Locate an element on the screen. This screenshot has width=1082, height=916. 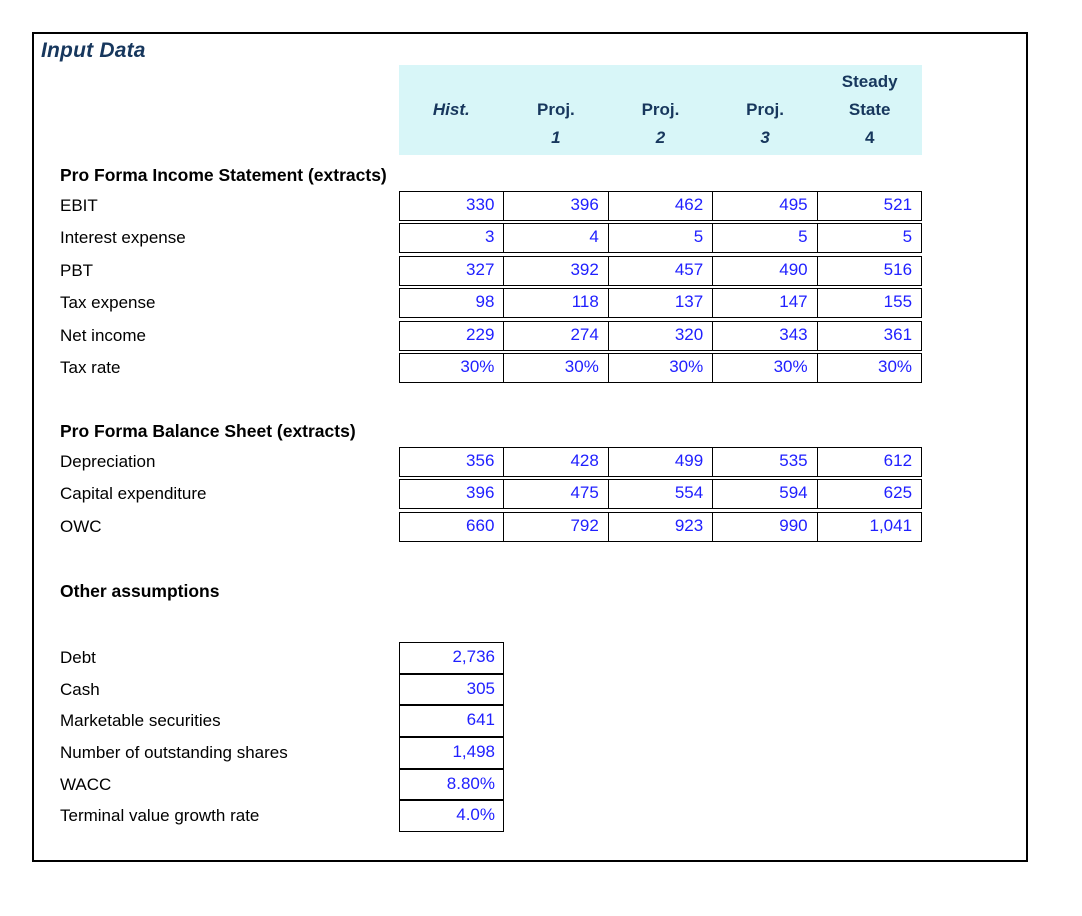
value-cell: 274 is located at coordinates (555, 335).